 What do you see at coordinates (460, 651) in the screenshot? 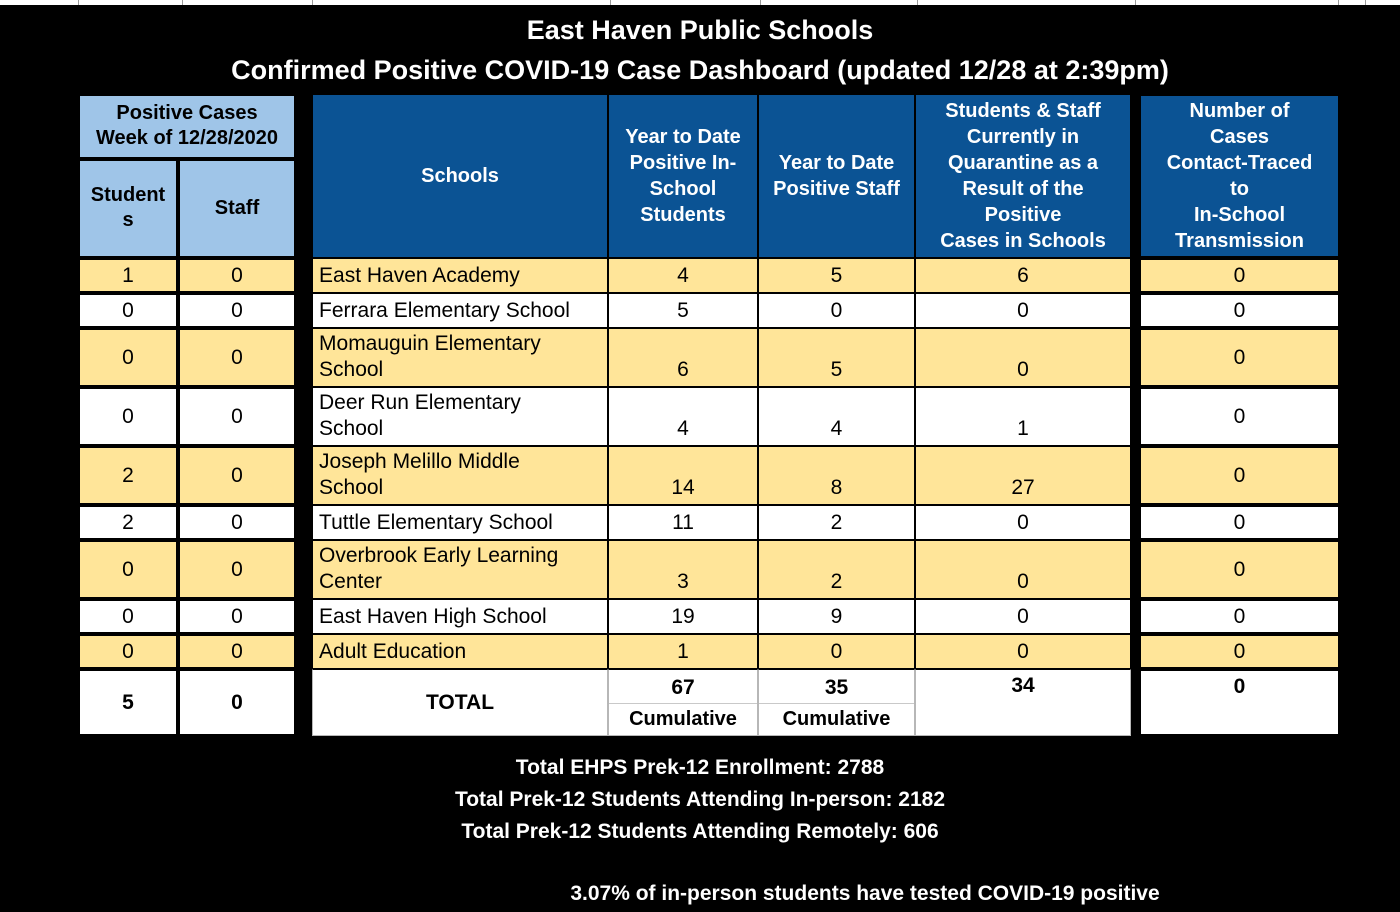
I see `cell-school-name: Adult Education` at bounding box center [460, 651].